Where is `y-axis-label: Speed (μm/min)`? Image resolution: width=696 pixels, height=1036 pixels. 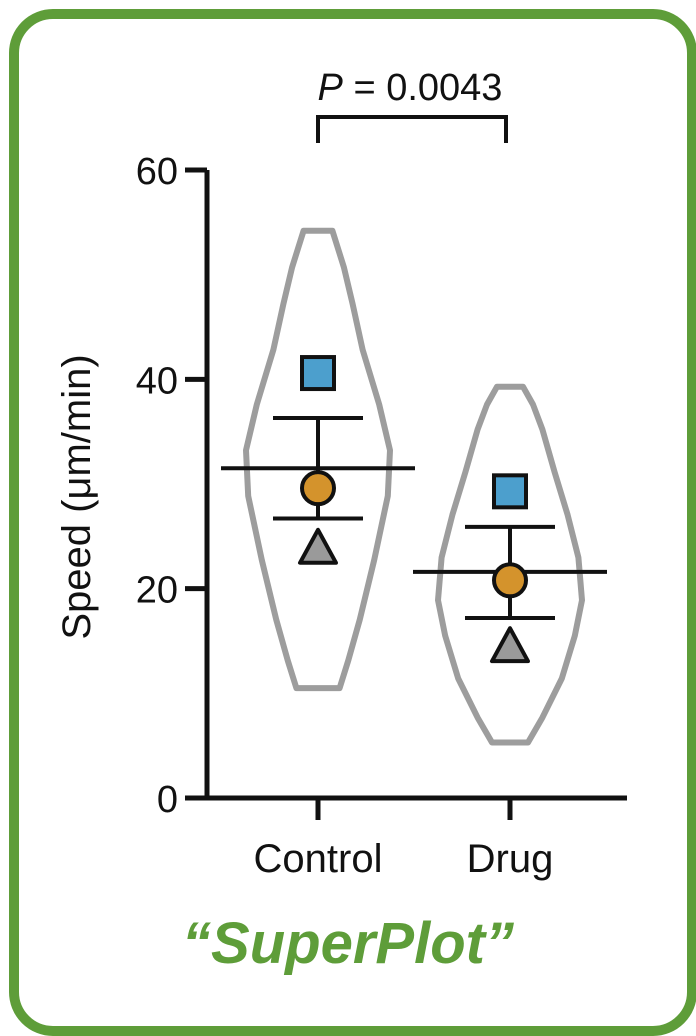
y-axis-label: Speed (μm/min) is located at coordinates (77, 496).